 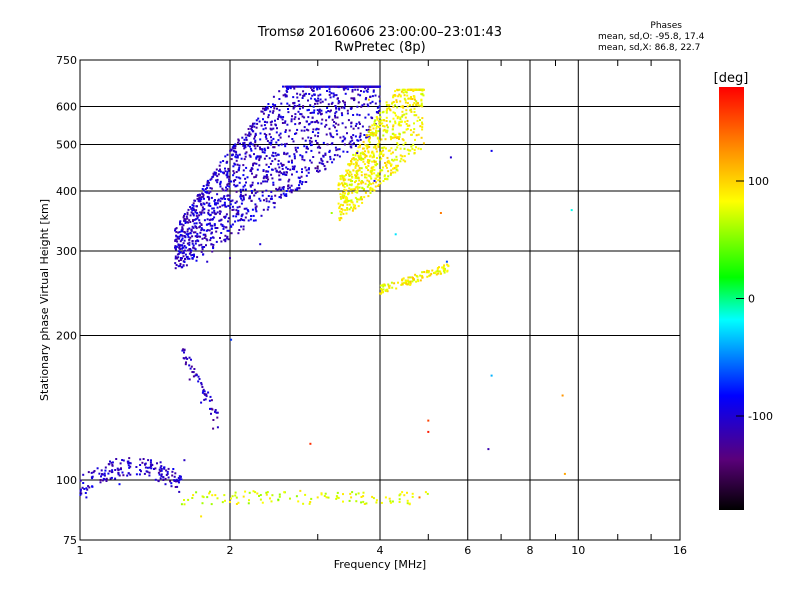 I want to click on y-tick-label: 500, so click(x=66, y=145).